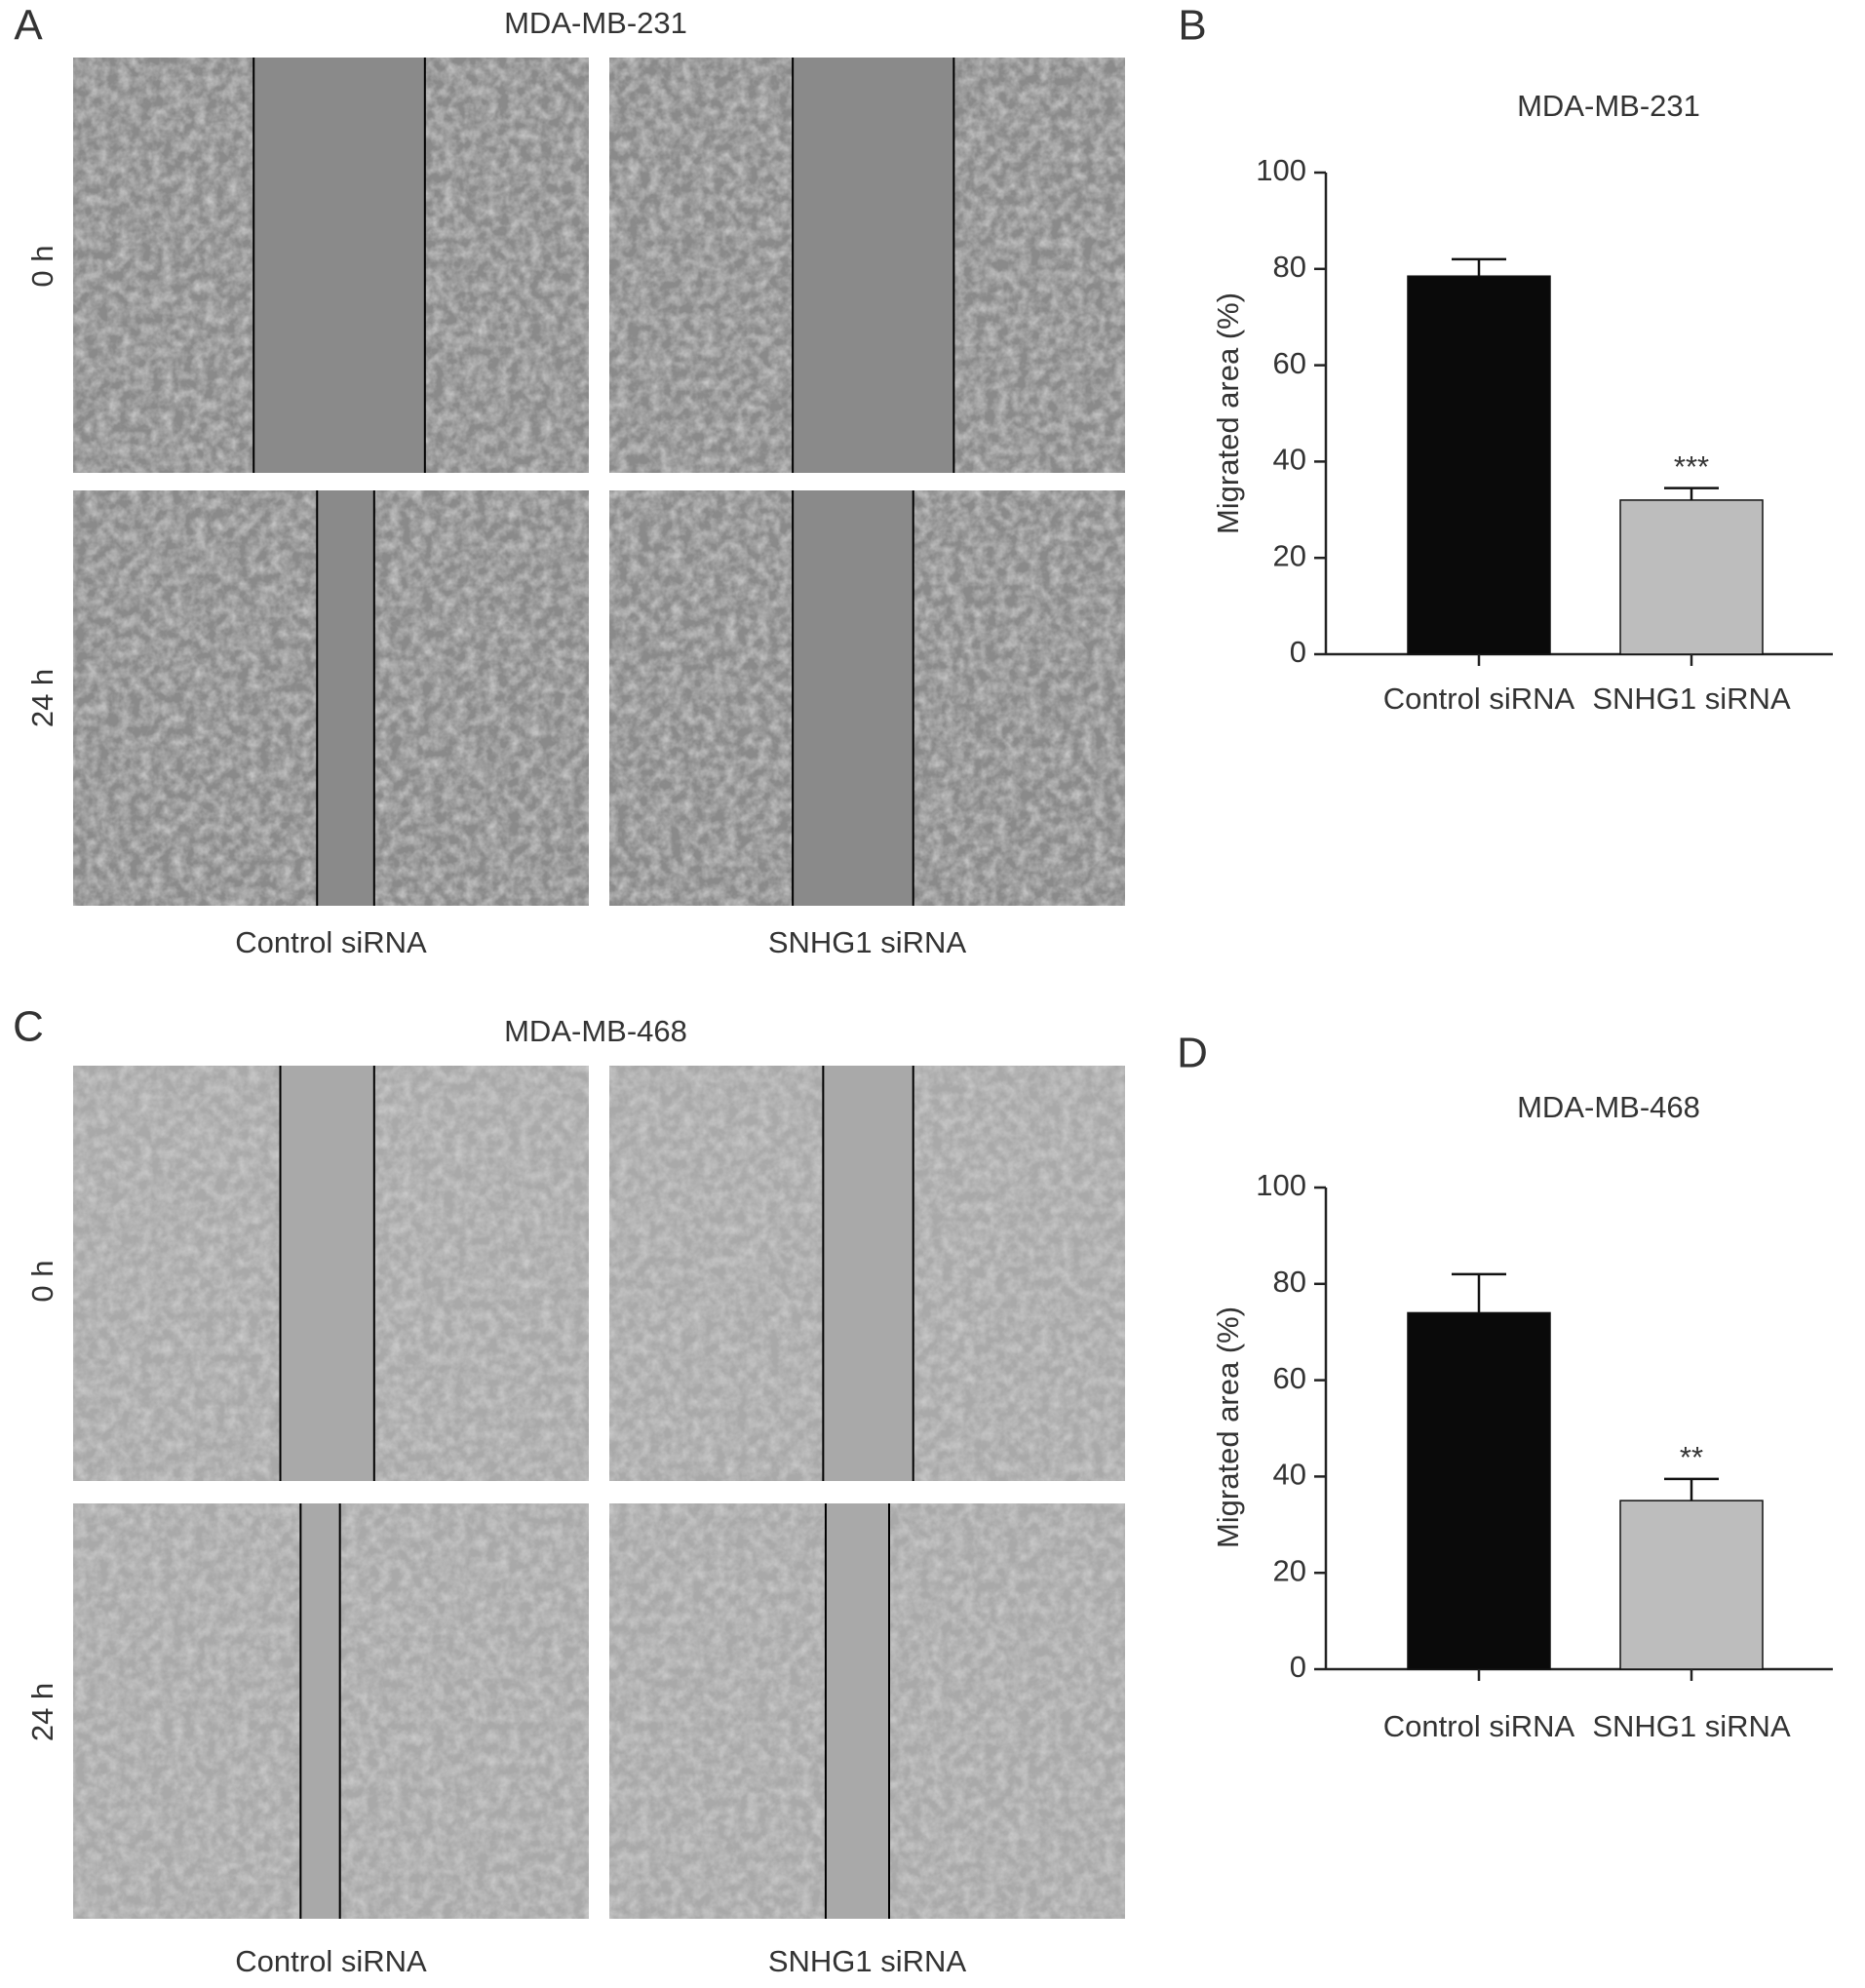 The width and height of the screenshot is (1865, 1988). Describe the element at coordinates (29, 26) in the screenshot. I see `panel-label: A` at that location.